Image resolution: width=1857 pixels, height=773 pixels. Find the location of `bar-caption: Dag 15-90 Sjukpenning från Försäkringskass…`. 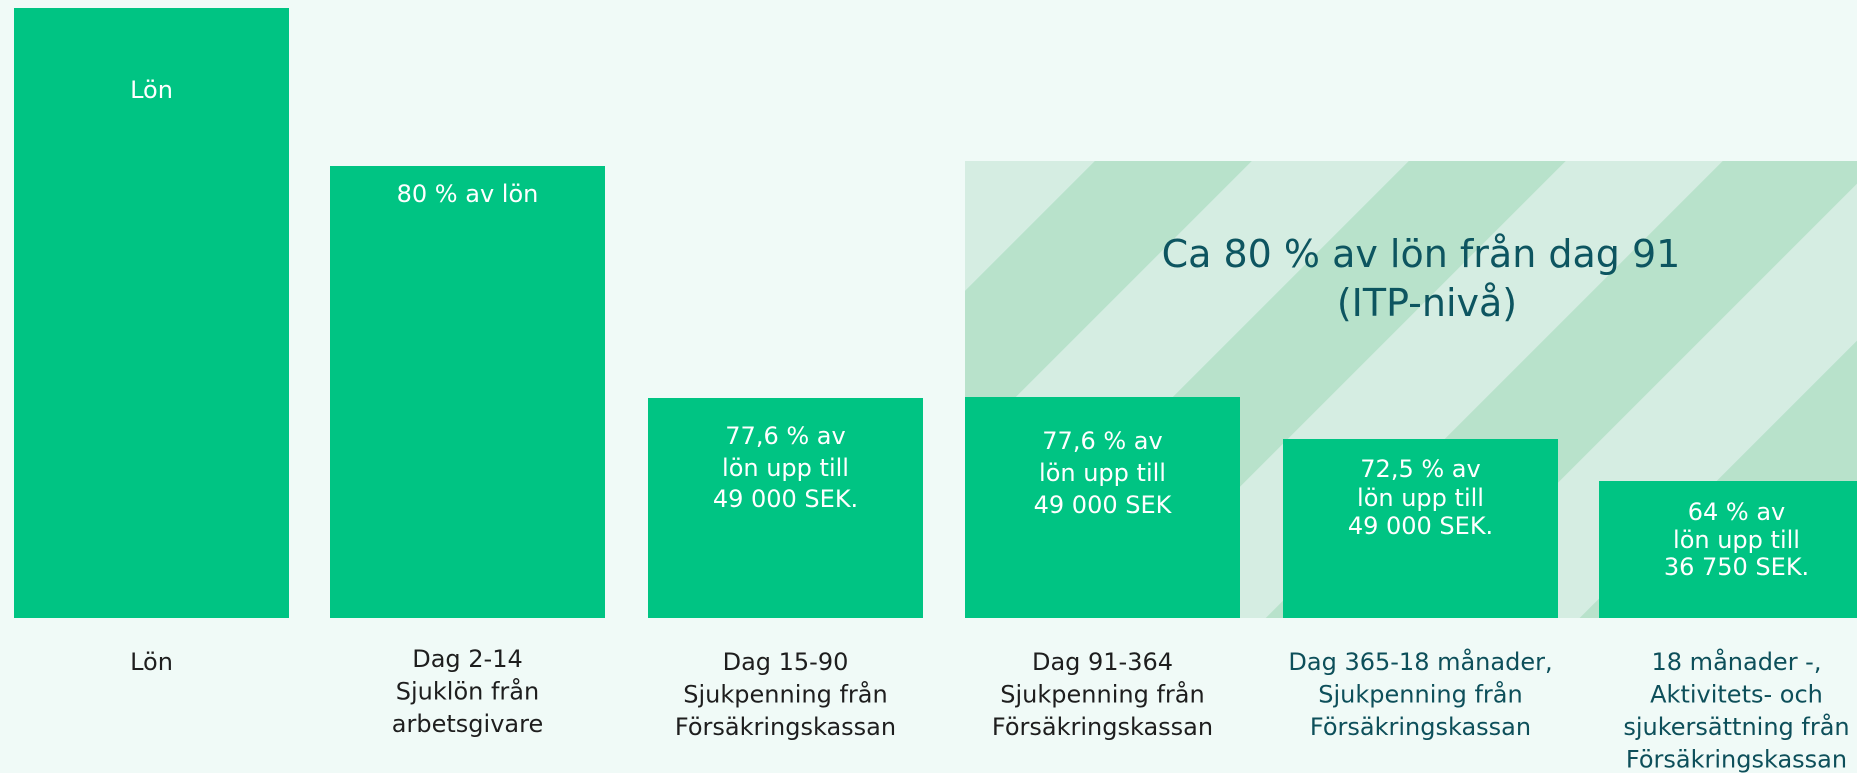

bar-caption: Dag 15-90 Sjukpenning från Försäkringskass… is located at coordinates (785, 694).